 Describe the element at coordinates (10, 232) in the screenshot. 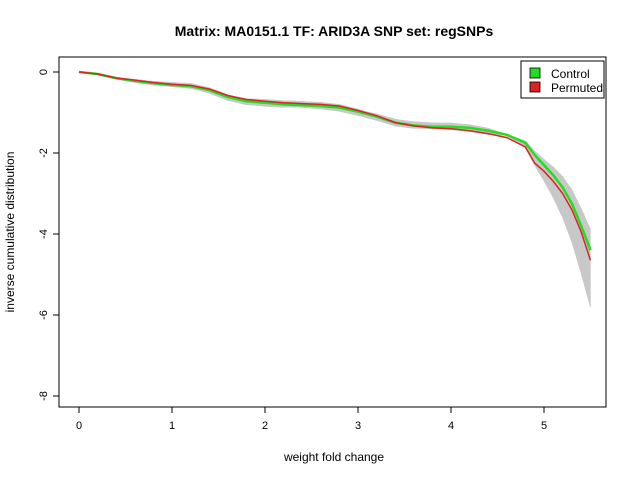

I see `y-axis-label: inverse cumulative distribution` at that location.